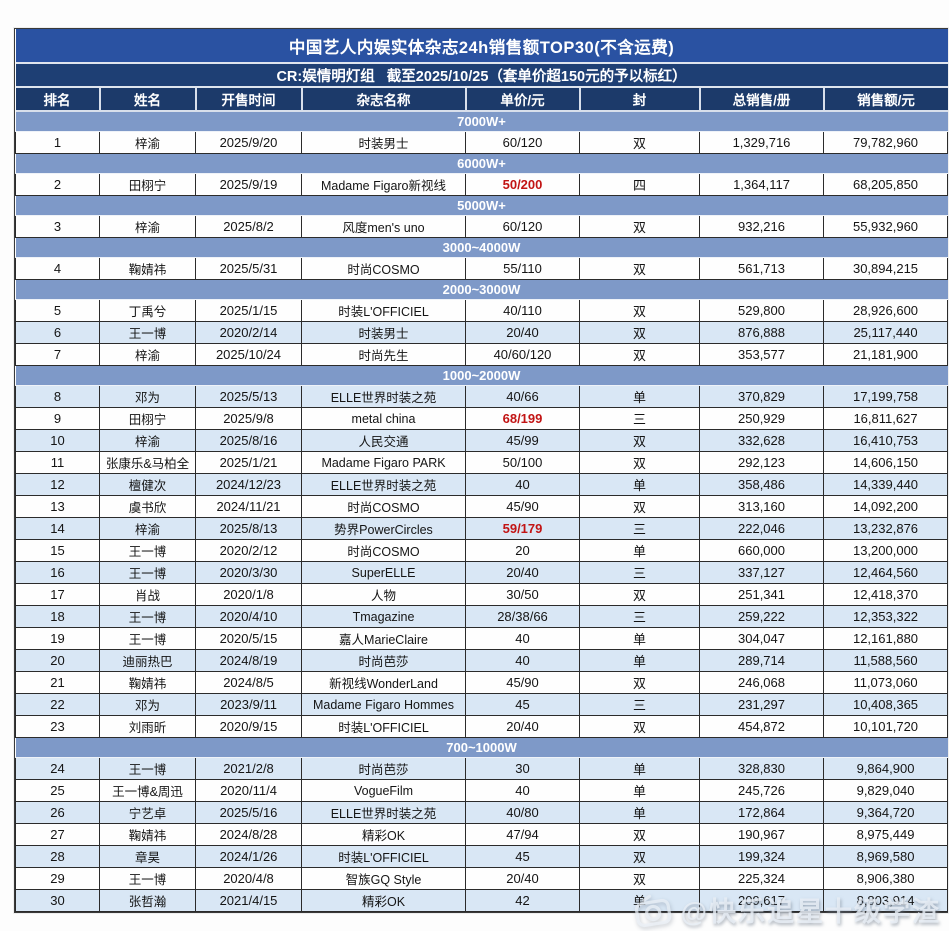 The image size is (949, 931). I want to click on price-cell: 50/100, so click(522, 462).